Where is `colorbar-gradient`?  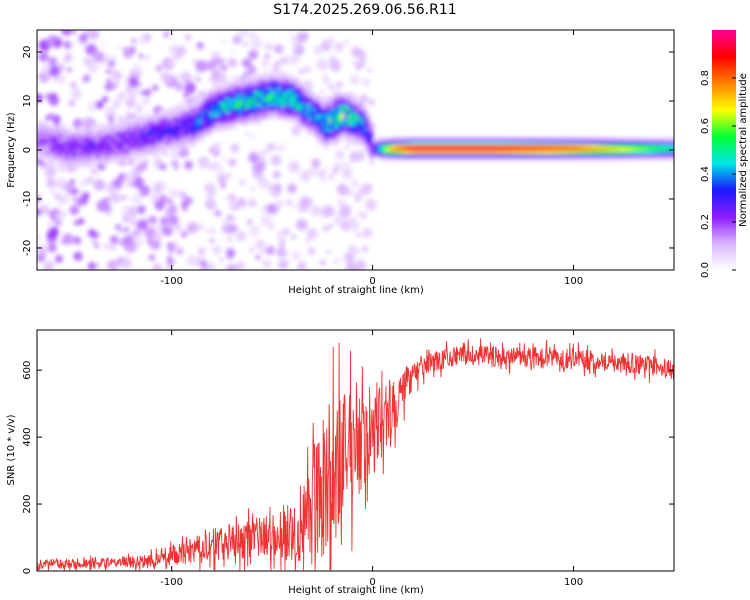 colorbar-gradient is located at coordinates (724, 150).